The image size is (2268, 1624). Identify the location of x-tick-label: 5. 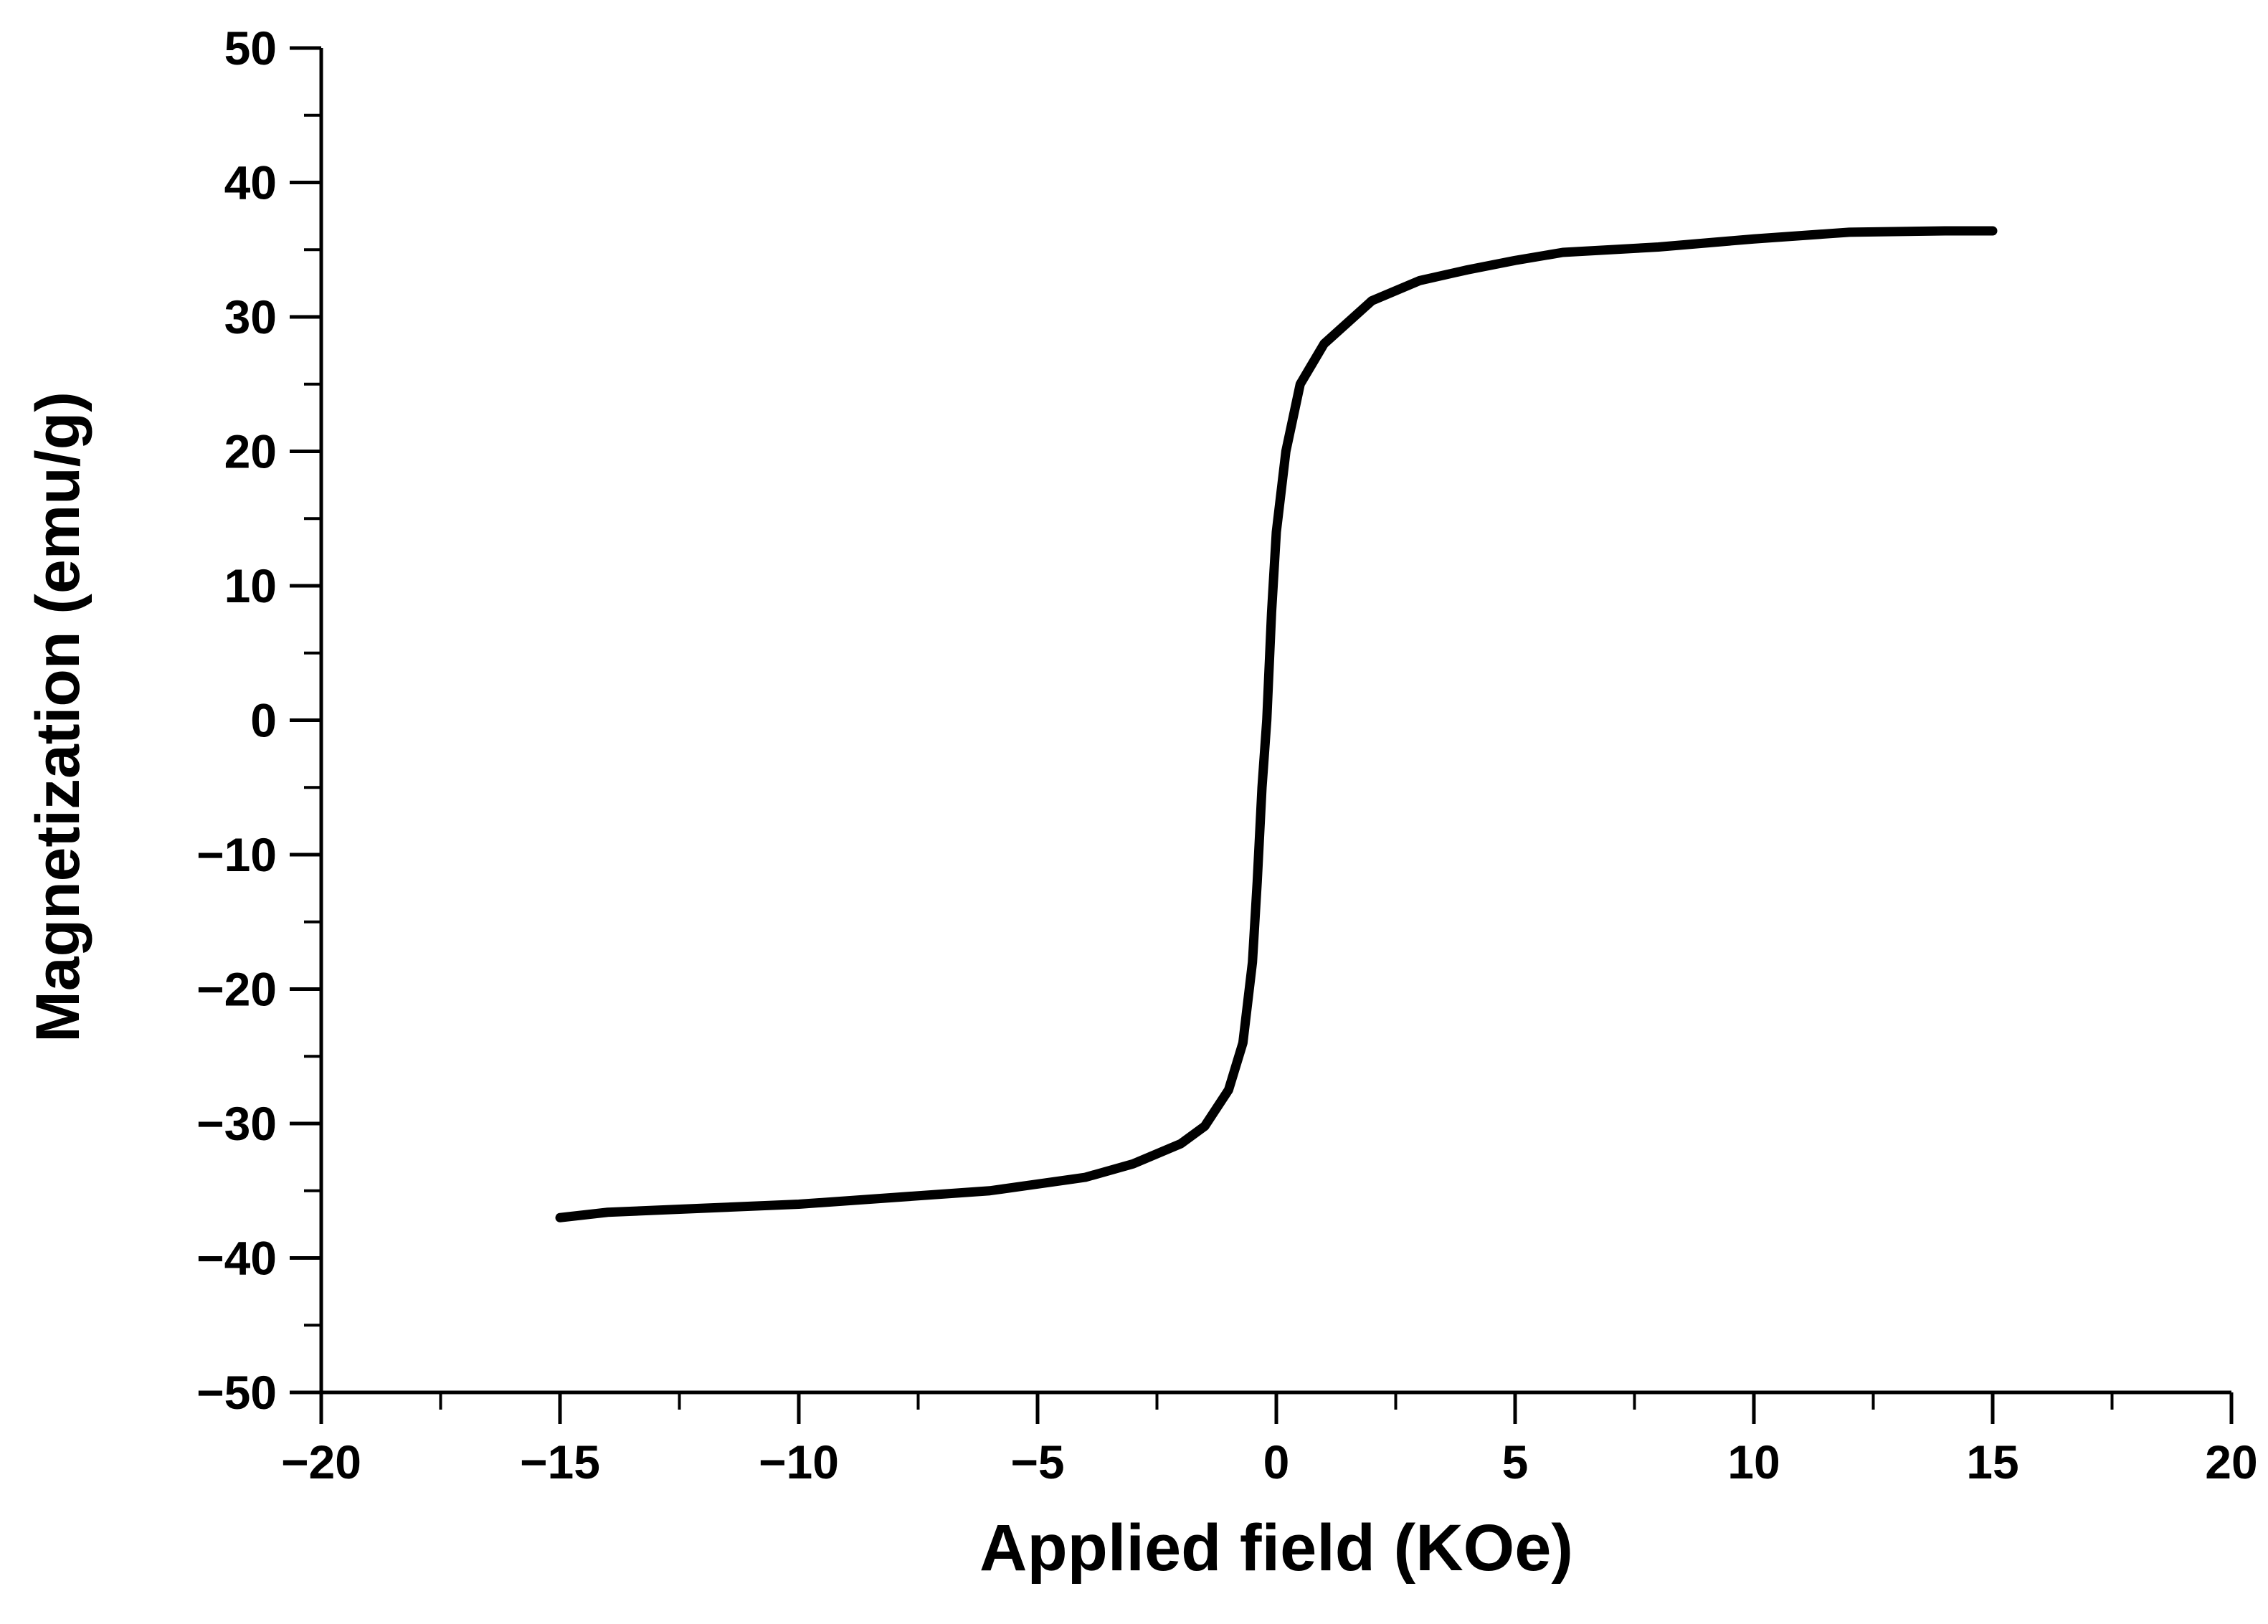
(1516, 1461).